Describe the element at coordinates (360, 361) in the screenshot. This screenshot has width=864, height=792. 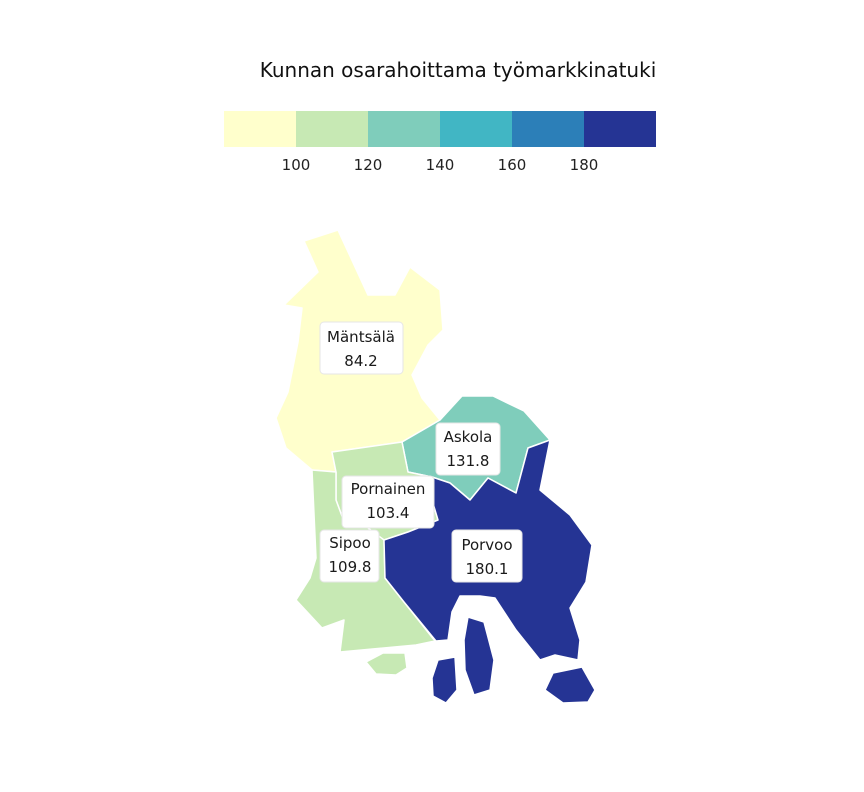
I see `label-value: 84.2` at that location.